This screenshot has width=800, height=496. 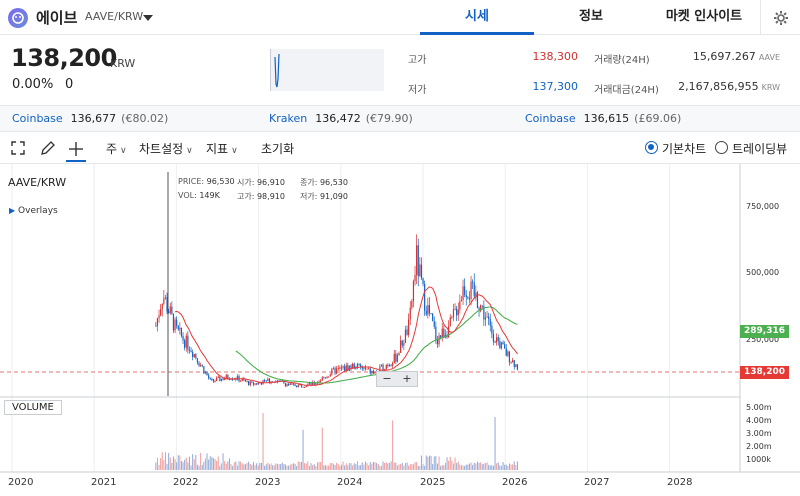 I want to click on ohlc-key: PRICE:, so click(x=191, y=181).